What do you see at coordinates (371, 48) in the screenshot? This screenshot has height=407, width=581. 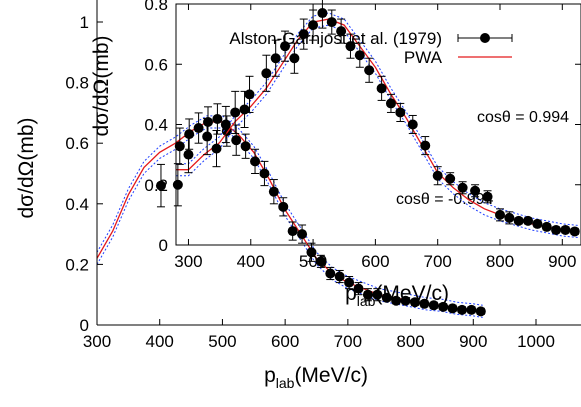 I see `legend: Alston-Garnjost et al. (1979) PWA` at bounding box center [371, 48].